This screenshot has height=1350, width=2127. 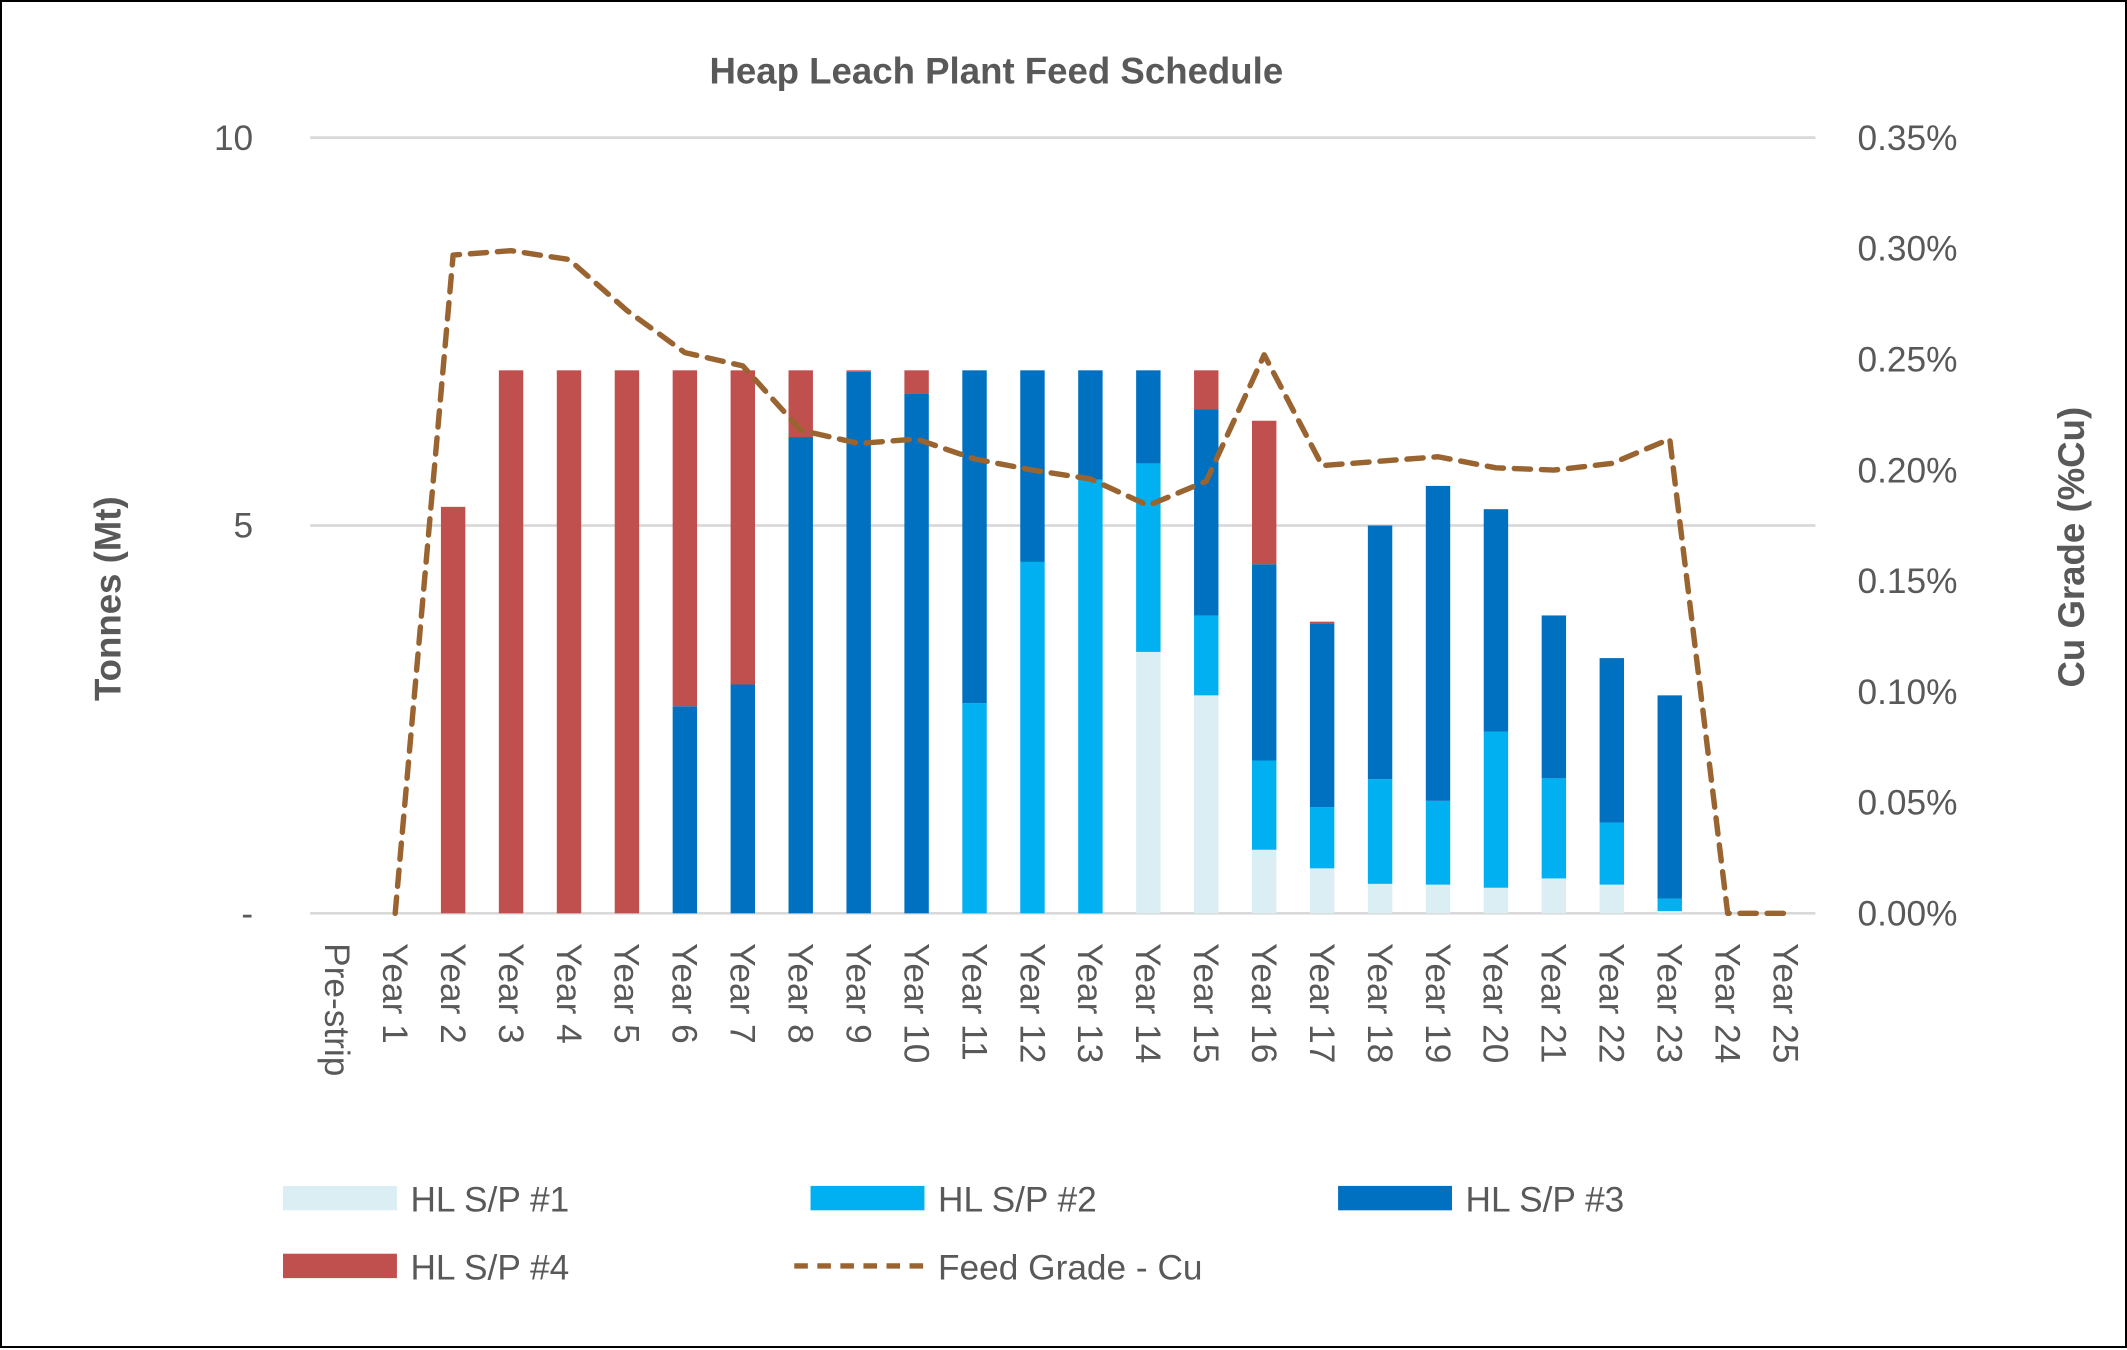 What do you see at coordinates (107, 598) in the screenshot?
I see `y-axis-label: Tonnes (Mt)` at bounding box center [107, 598].